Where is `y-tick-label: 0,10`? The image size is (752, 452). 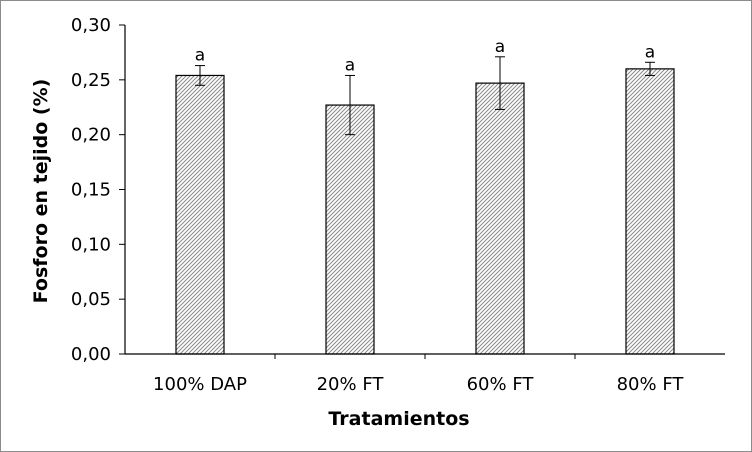
y-tick-label: 0,10 is located at coordinates (91, 244).